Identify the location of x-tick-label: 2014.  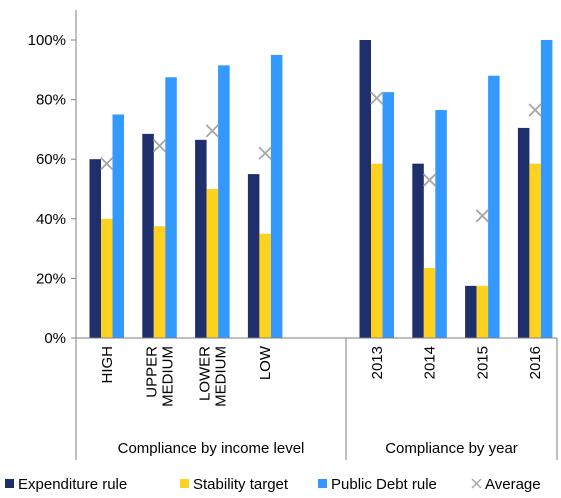
(430, 362).